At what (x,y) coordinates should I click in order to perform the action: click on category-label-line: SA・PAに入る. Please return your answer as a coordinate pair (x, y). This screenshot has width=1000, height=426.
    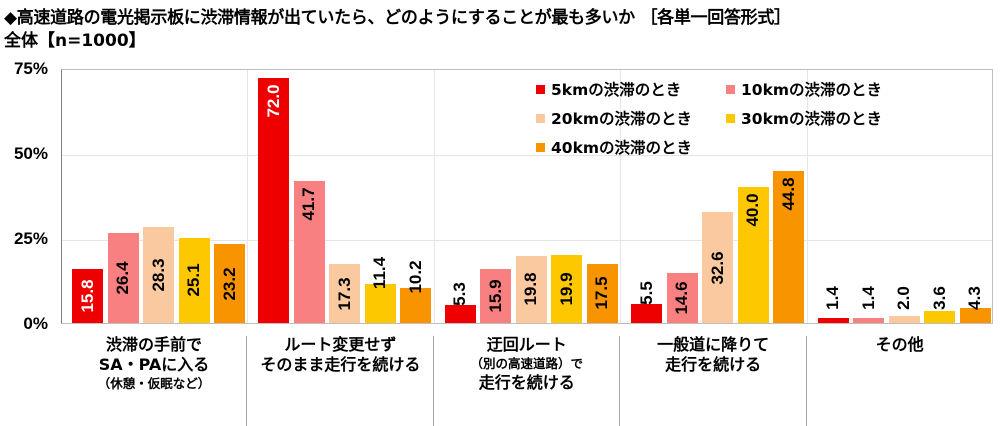
    Looking at the image, I should click on (154, 364).